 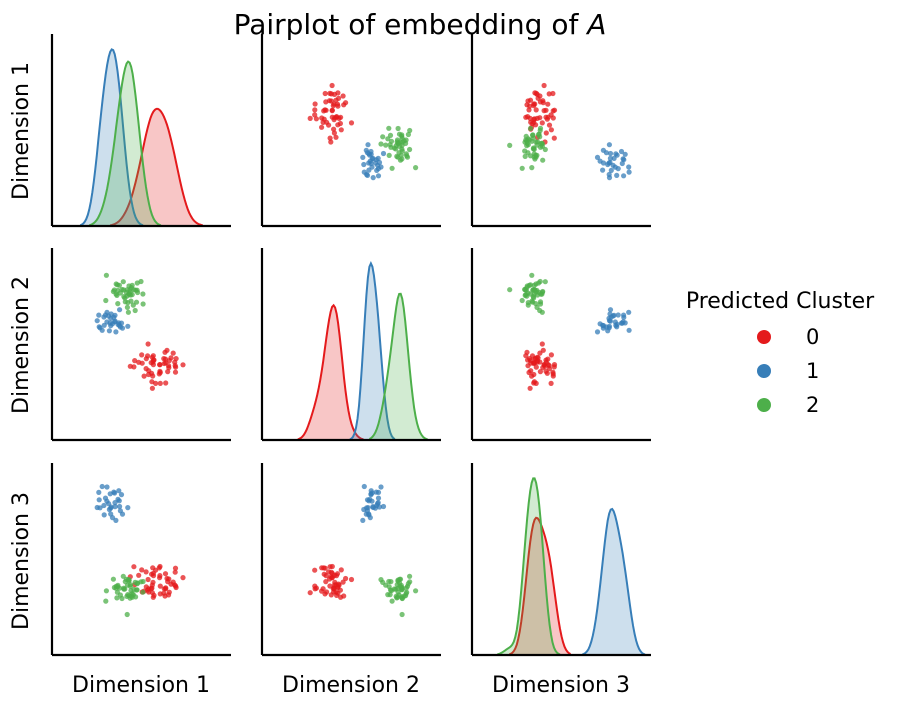 What do you see at coordinates (141, 685) in the screenshot?
I see `x-axis-label-dimension-1: Dimension 1` at bounding box center [141, 685].